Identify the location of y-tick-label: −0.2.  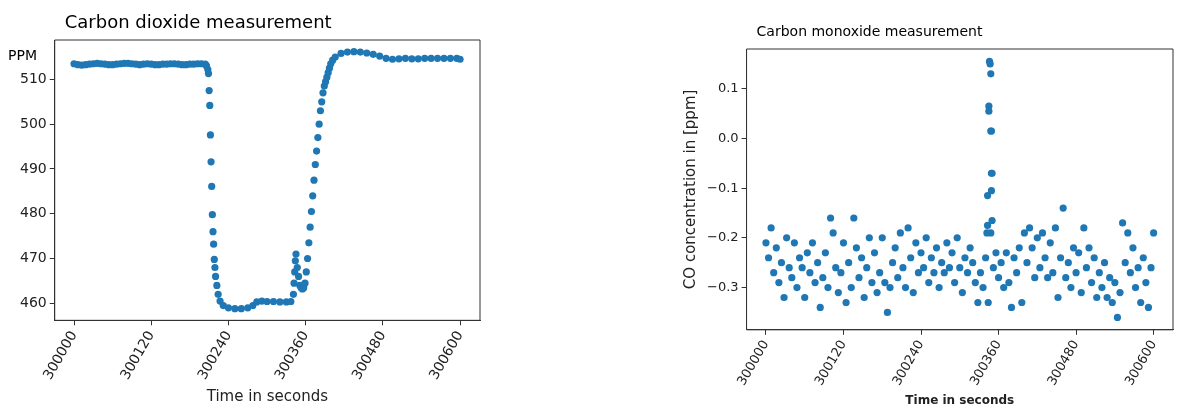
(722, 237).